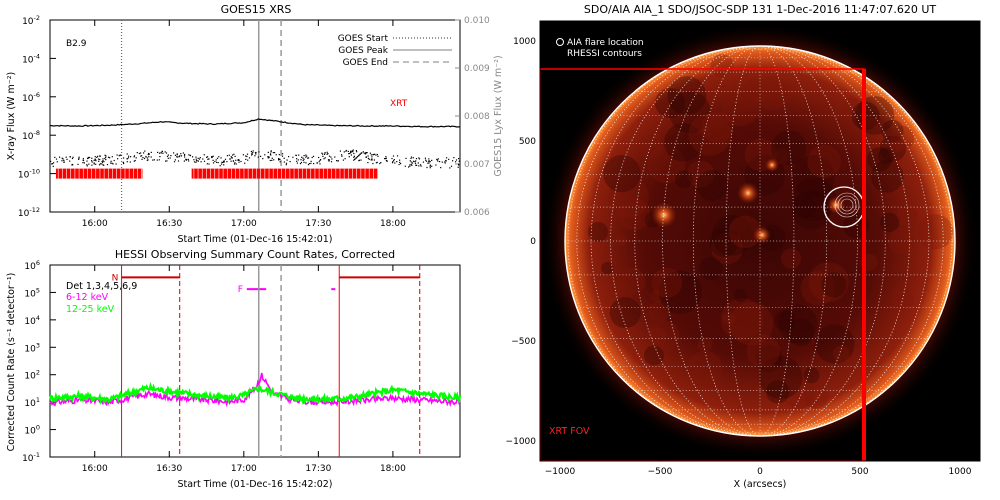 The height and width of the screenshot is (500, 1000). Describe the element at coordinates (95, 224) in the screenshot. I see `goes-x-tick-label: 16:00` at that location.